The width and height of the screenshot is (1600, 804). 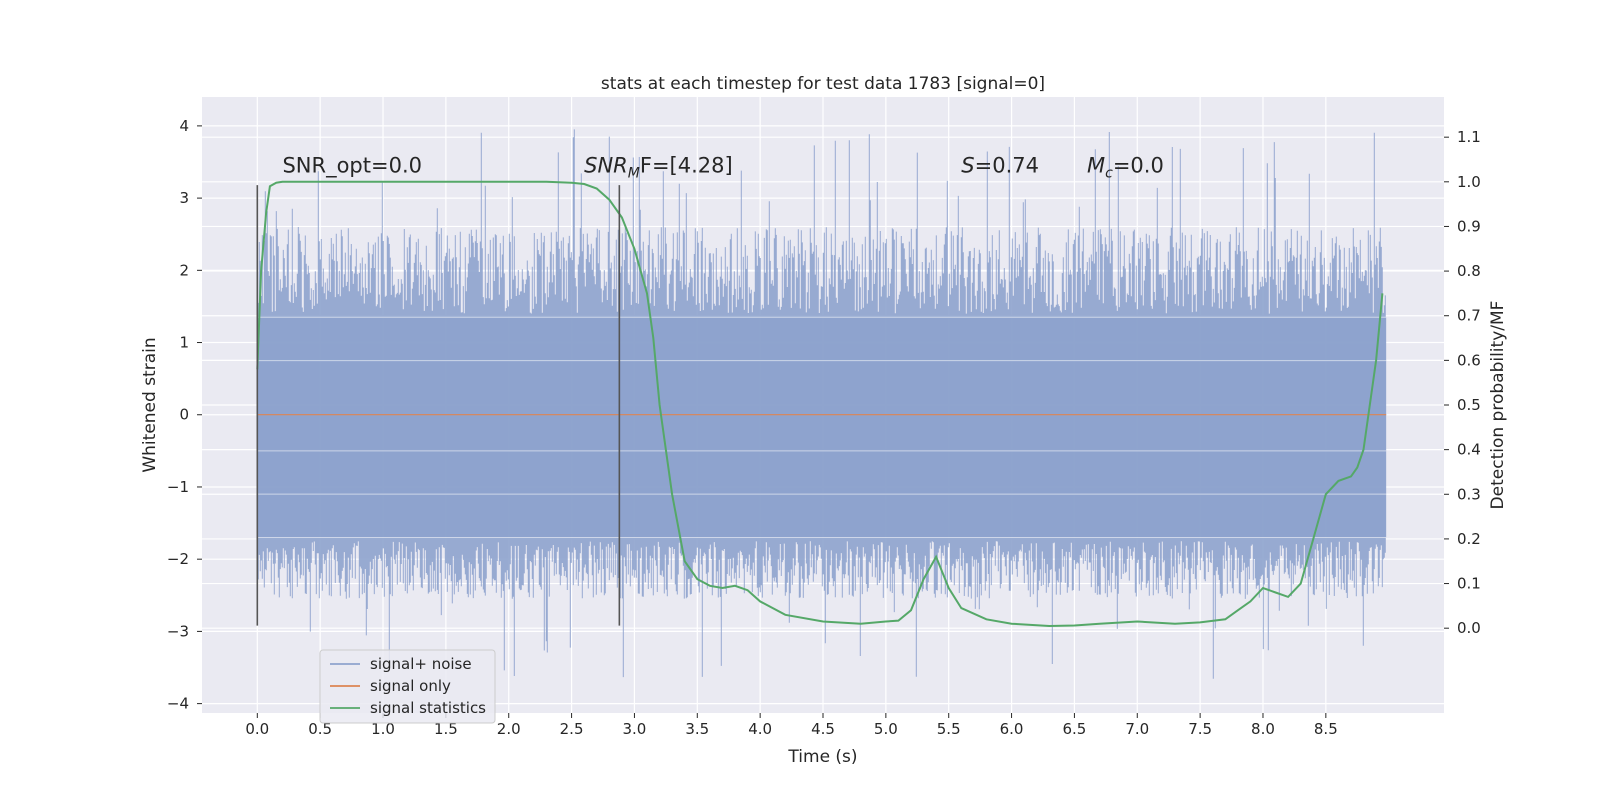 What do you see at coordinates (178, 704) in the screenshot?
I see `y-tick-label: −4` at bounding box center [178, 704].